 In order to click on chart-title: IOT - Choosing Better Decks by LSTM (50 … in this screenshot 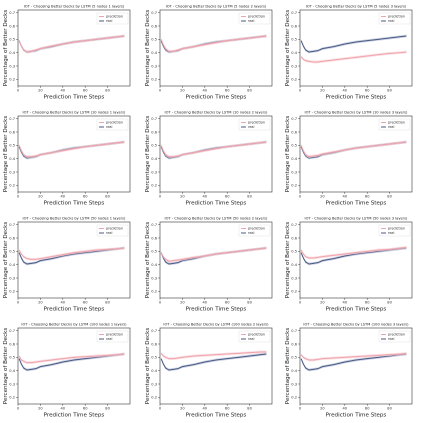, I will do `click(216, 219)`.